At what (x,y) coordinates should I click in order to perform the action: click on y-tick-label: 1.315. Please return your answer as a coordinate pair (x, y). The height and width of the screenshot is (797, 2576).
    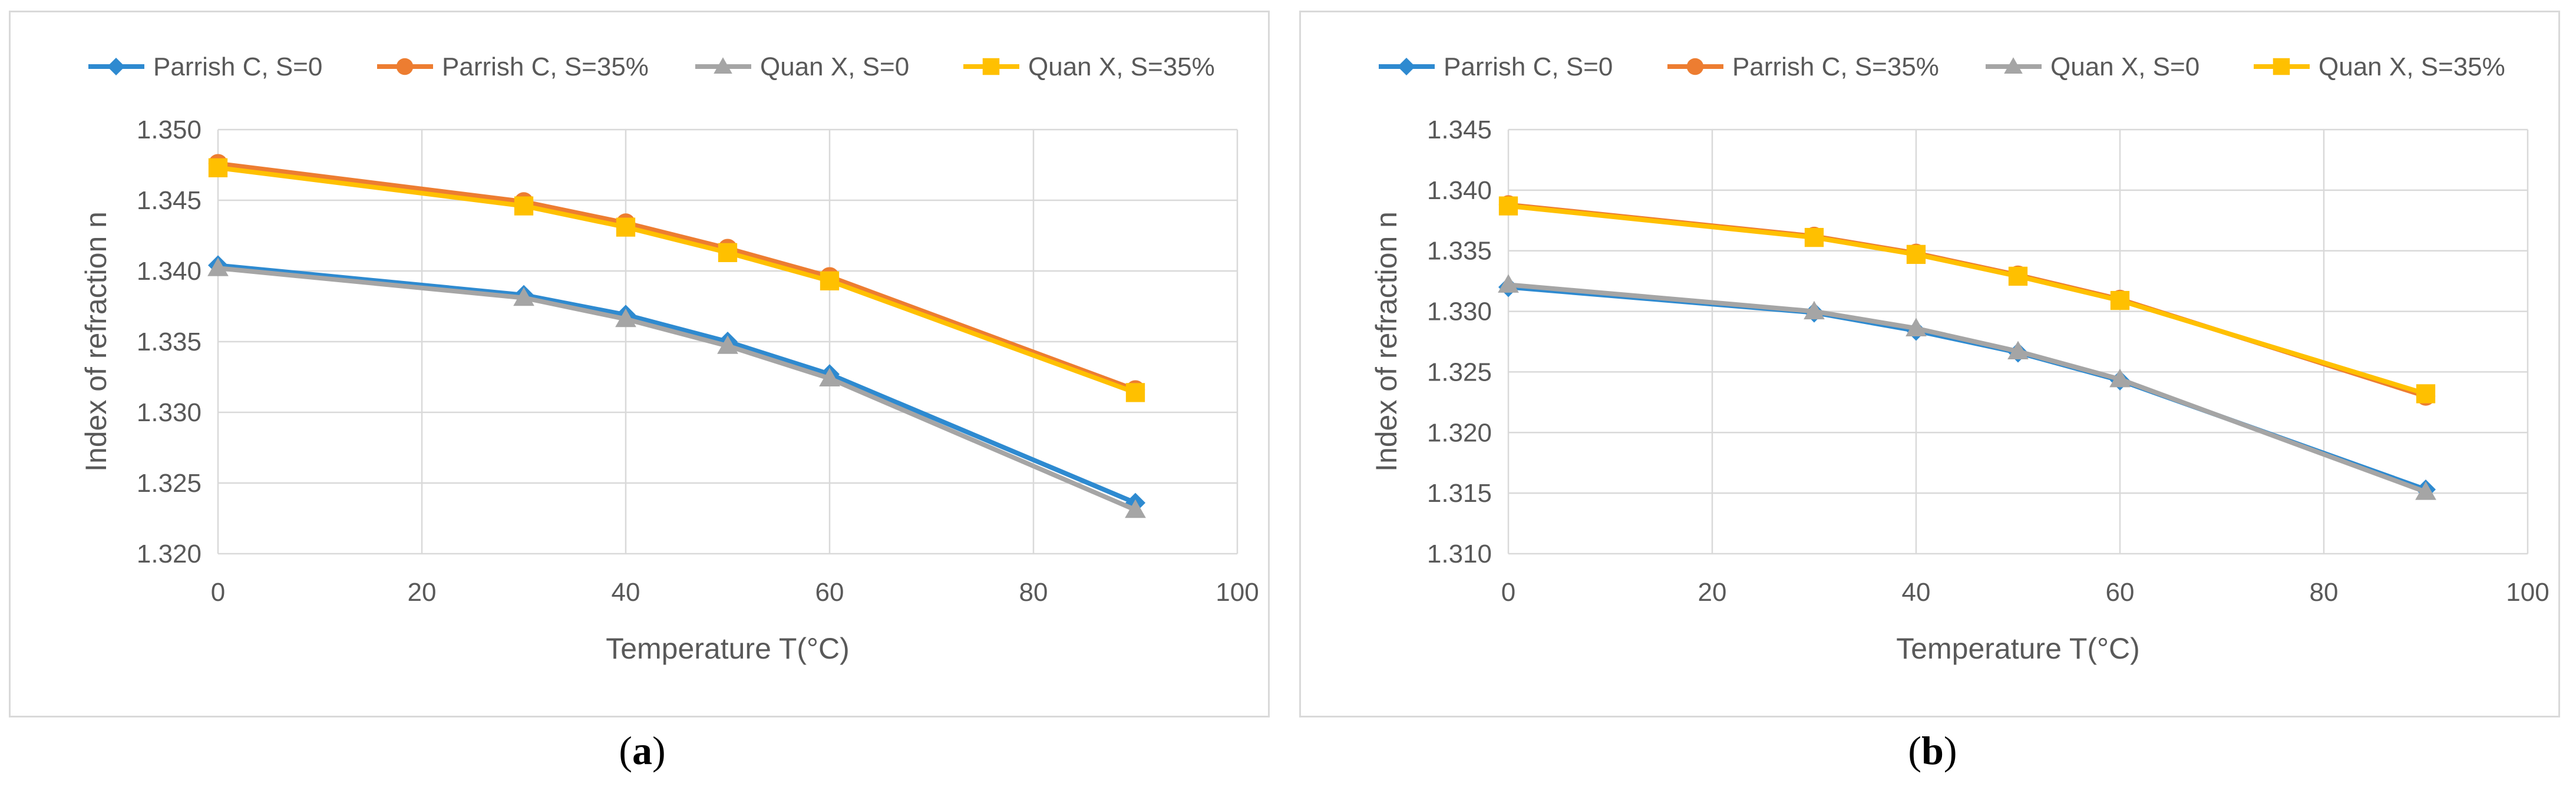
    Looking at the image, I should click on (1459, 494).